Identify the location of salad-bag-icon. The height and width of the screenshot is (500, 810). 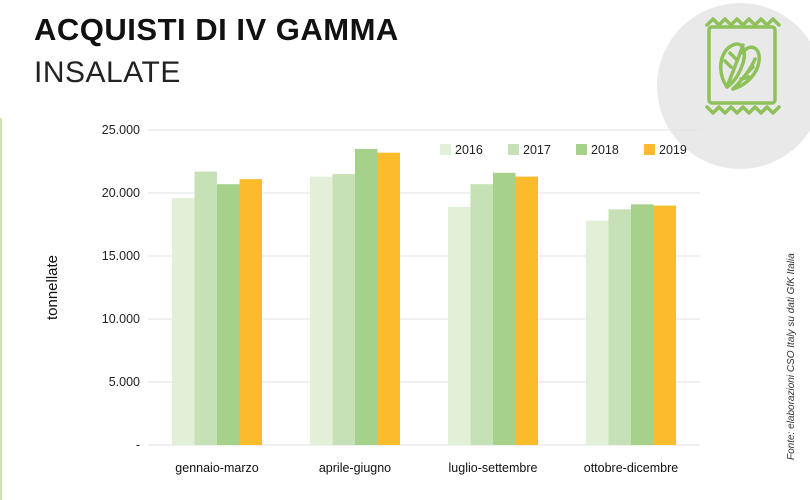
(743, 66).